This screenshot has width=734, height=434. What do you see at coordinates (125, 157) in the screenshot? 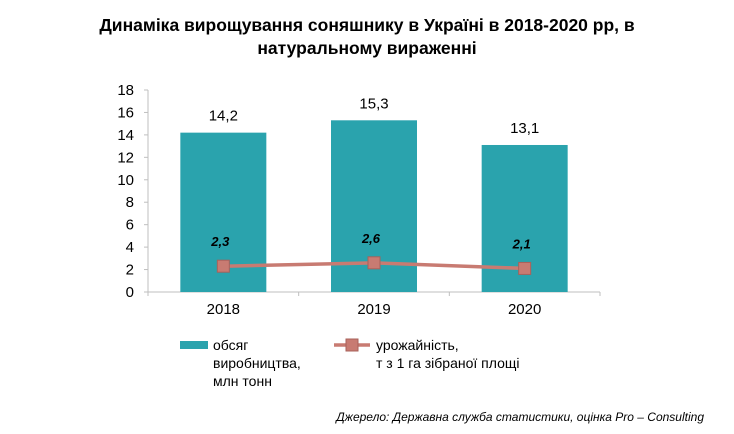
I see `y-tick-label: 12` at bounding box center [125, 157].